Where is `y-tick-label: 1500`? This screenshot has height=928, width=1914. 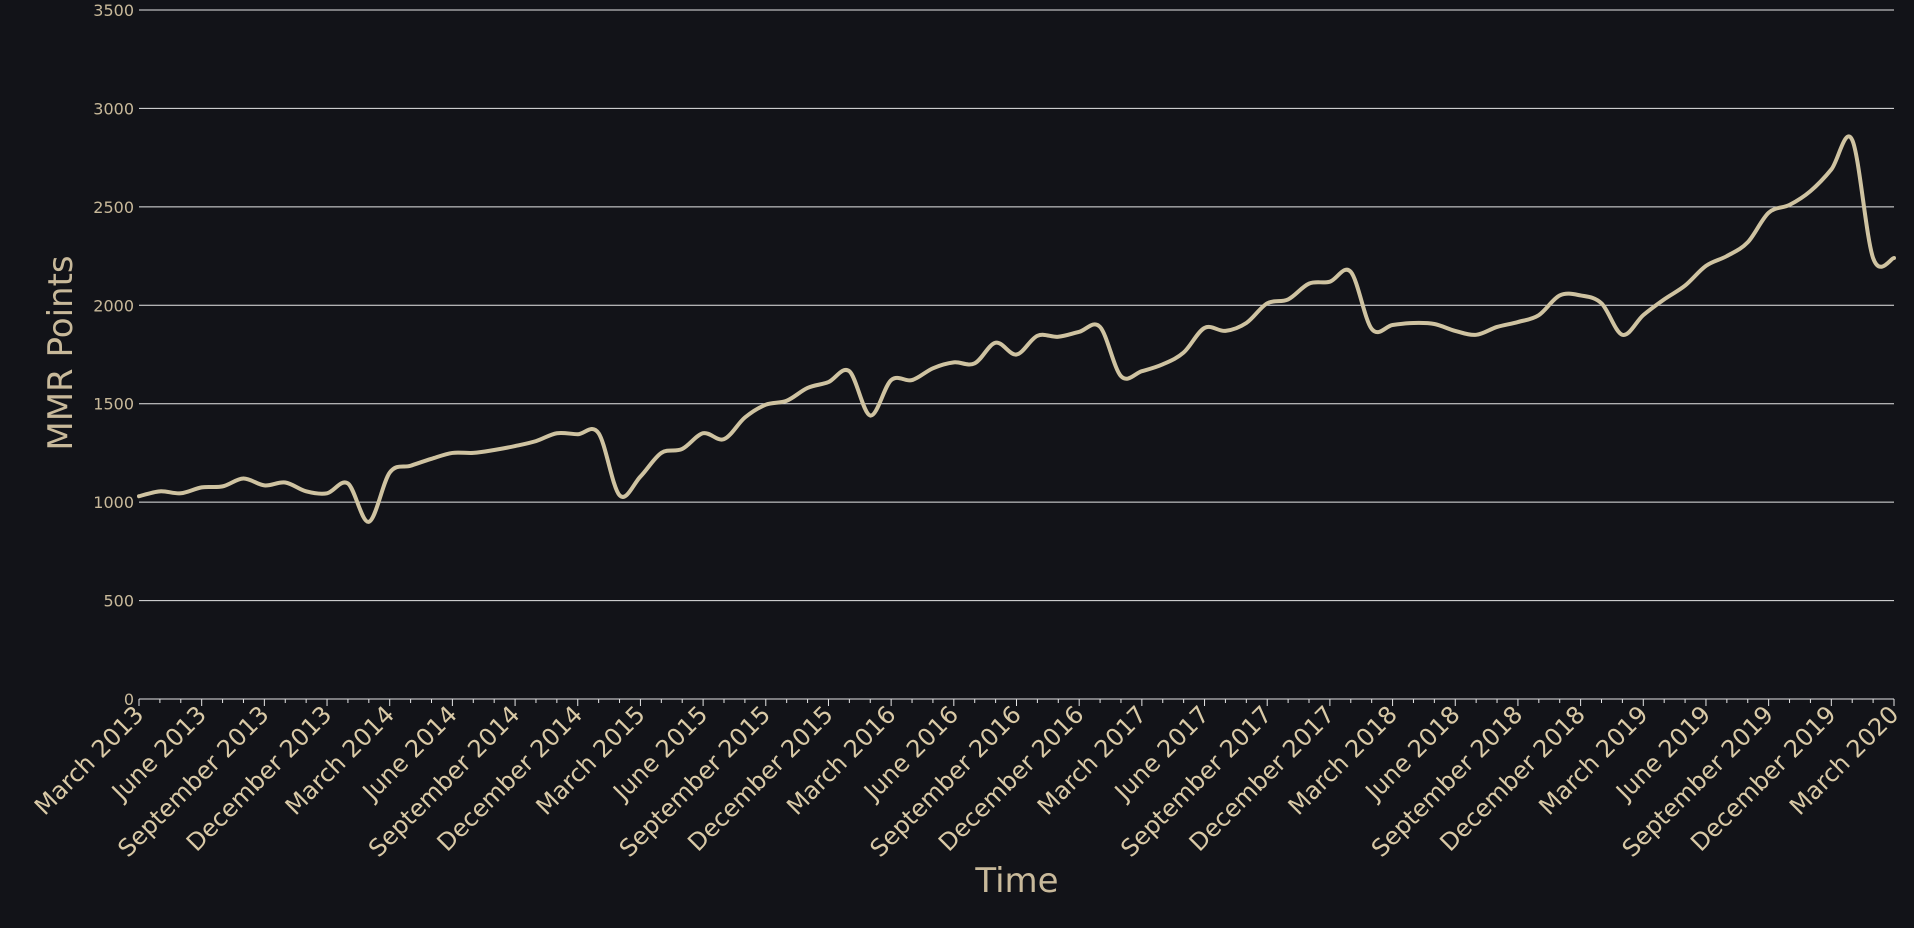 y-tick-label: 1500 is located at coordinates (113, 404).